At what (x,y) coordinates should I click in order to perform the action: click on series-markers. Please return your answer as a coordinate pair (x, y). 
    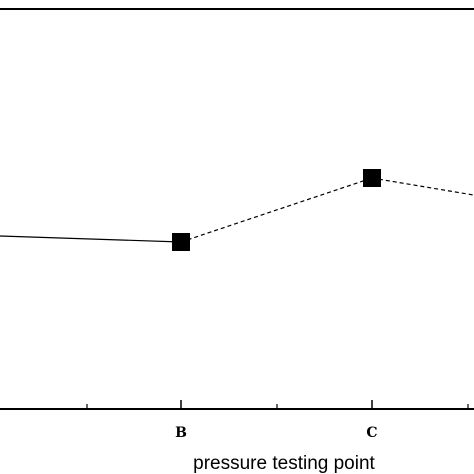
    Looking at the image, I should click on (276, 210).